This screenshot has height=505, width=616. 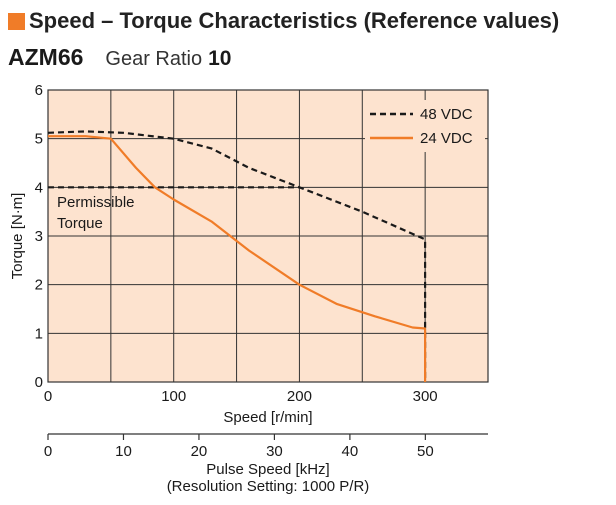 I want to click on y-tick-label-4: 4, so click(x=39, y=187).